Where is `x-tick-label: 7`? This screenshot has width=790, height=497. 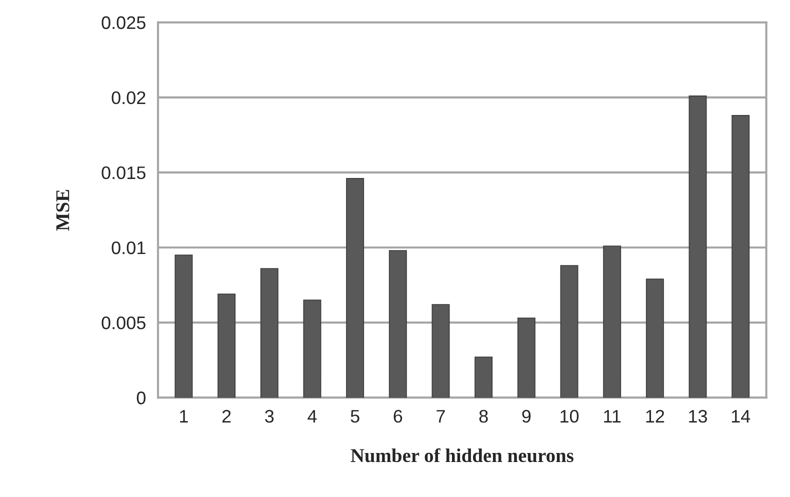 x-tick-label: 7 is located at coordinates (440, 416).